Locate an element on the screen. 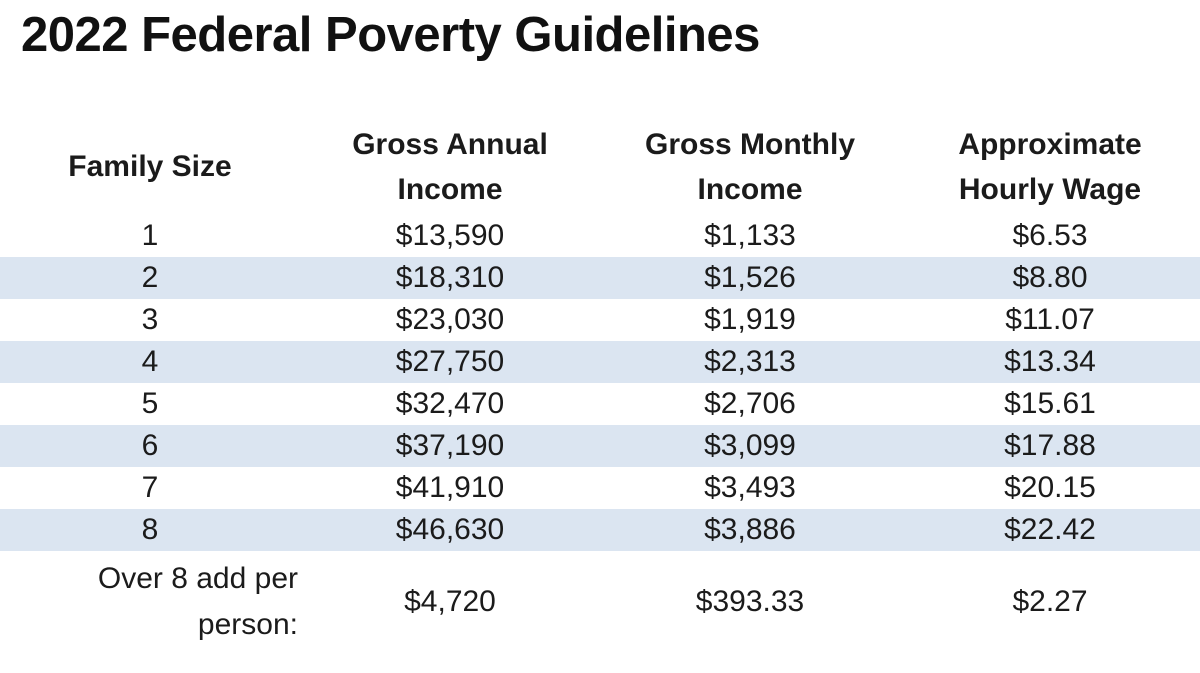 Image resolution: width=1200 pixels, height=673 pixels. col-header-family-size: Family Size is located at coordinates (150, 166).